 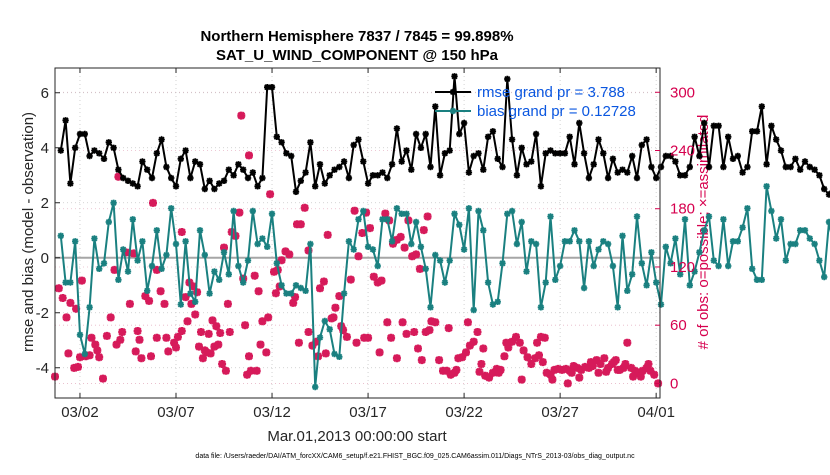 What do you see at coordinates (678, 325) in the screenshot?
I see `y-tick-label-right: 60` at bounding box center [678, 325].